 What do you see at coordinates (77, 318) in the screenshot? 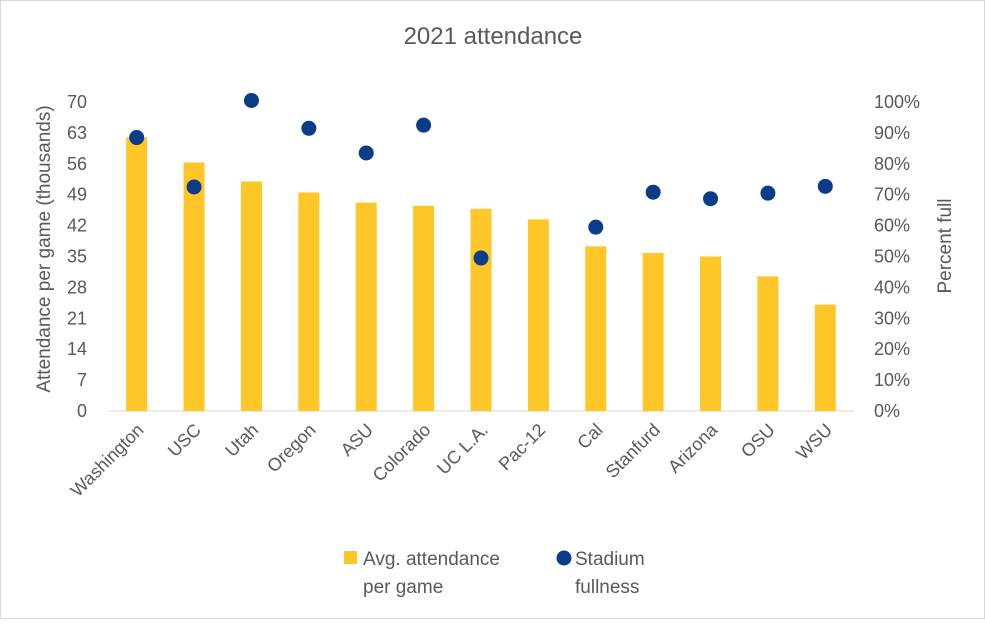
I see `y-tick-label: 21` at bounding box center [77, 318].